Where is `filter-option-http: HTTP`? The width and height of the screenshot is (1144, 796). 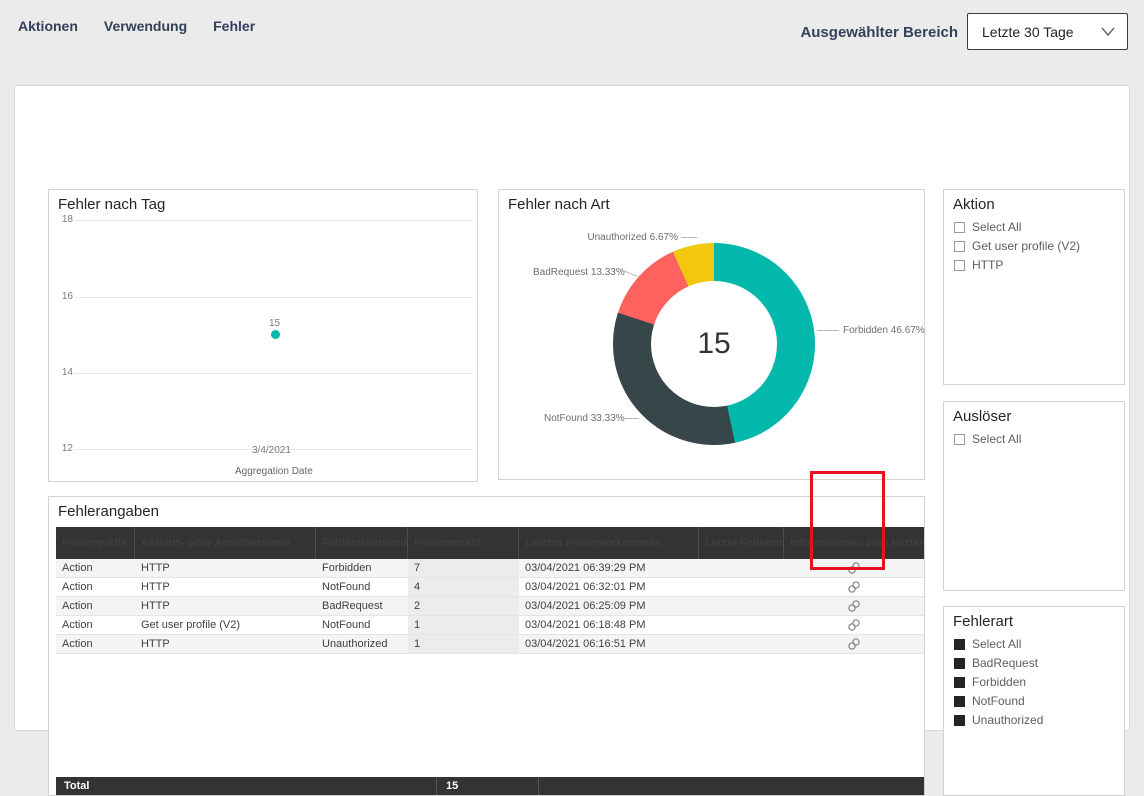 filter-option-http: HTTP is located at coordinates (1036, 265).